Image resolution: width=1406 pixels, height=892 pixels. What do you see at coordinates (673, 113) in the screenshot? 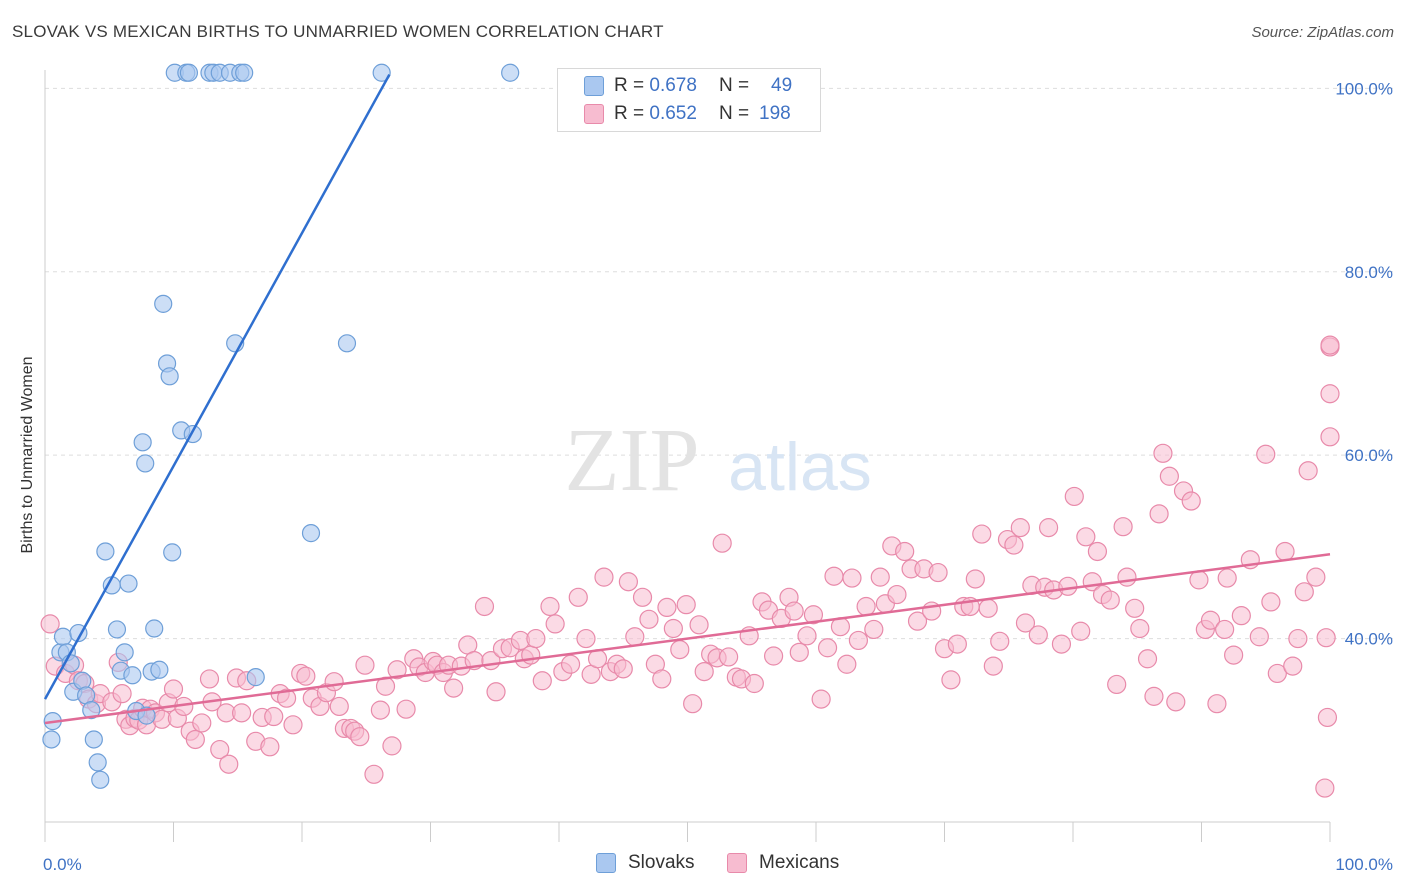
I see `mexicans-r-value: 0.652` at bounding box center [673, 113].